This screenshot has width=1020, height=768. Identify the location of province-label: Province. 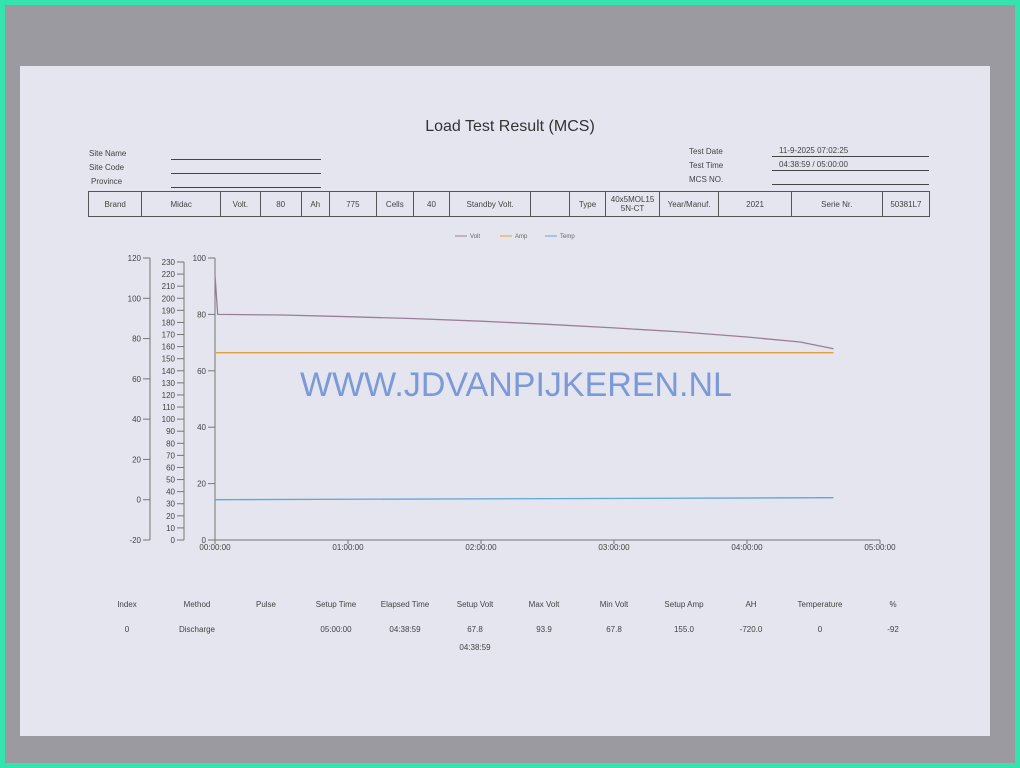
(107, 181).